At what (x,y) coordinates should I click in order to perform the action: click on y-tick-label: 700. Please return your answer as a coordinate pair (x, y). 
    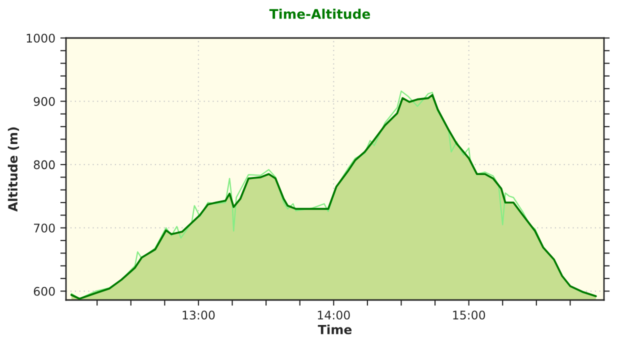
    Looking at the image, I should click on (44, 228).